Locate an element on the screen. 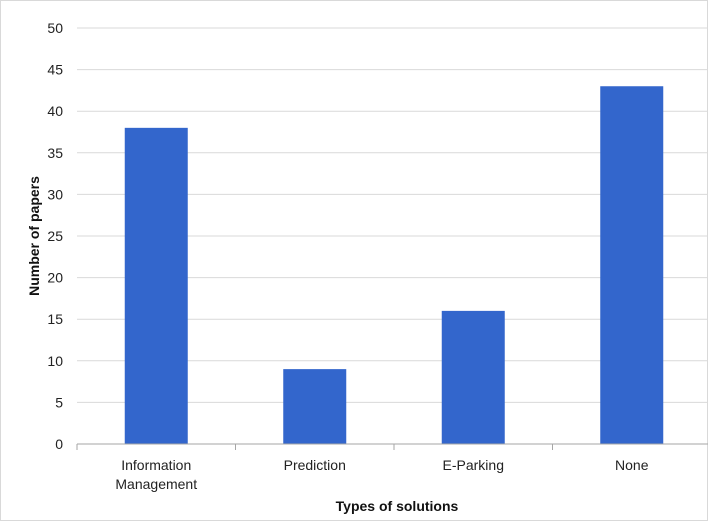  y-tick-label: 25 is located at coordinates (55, 236).